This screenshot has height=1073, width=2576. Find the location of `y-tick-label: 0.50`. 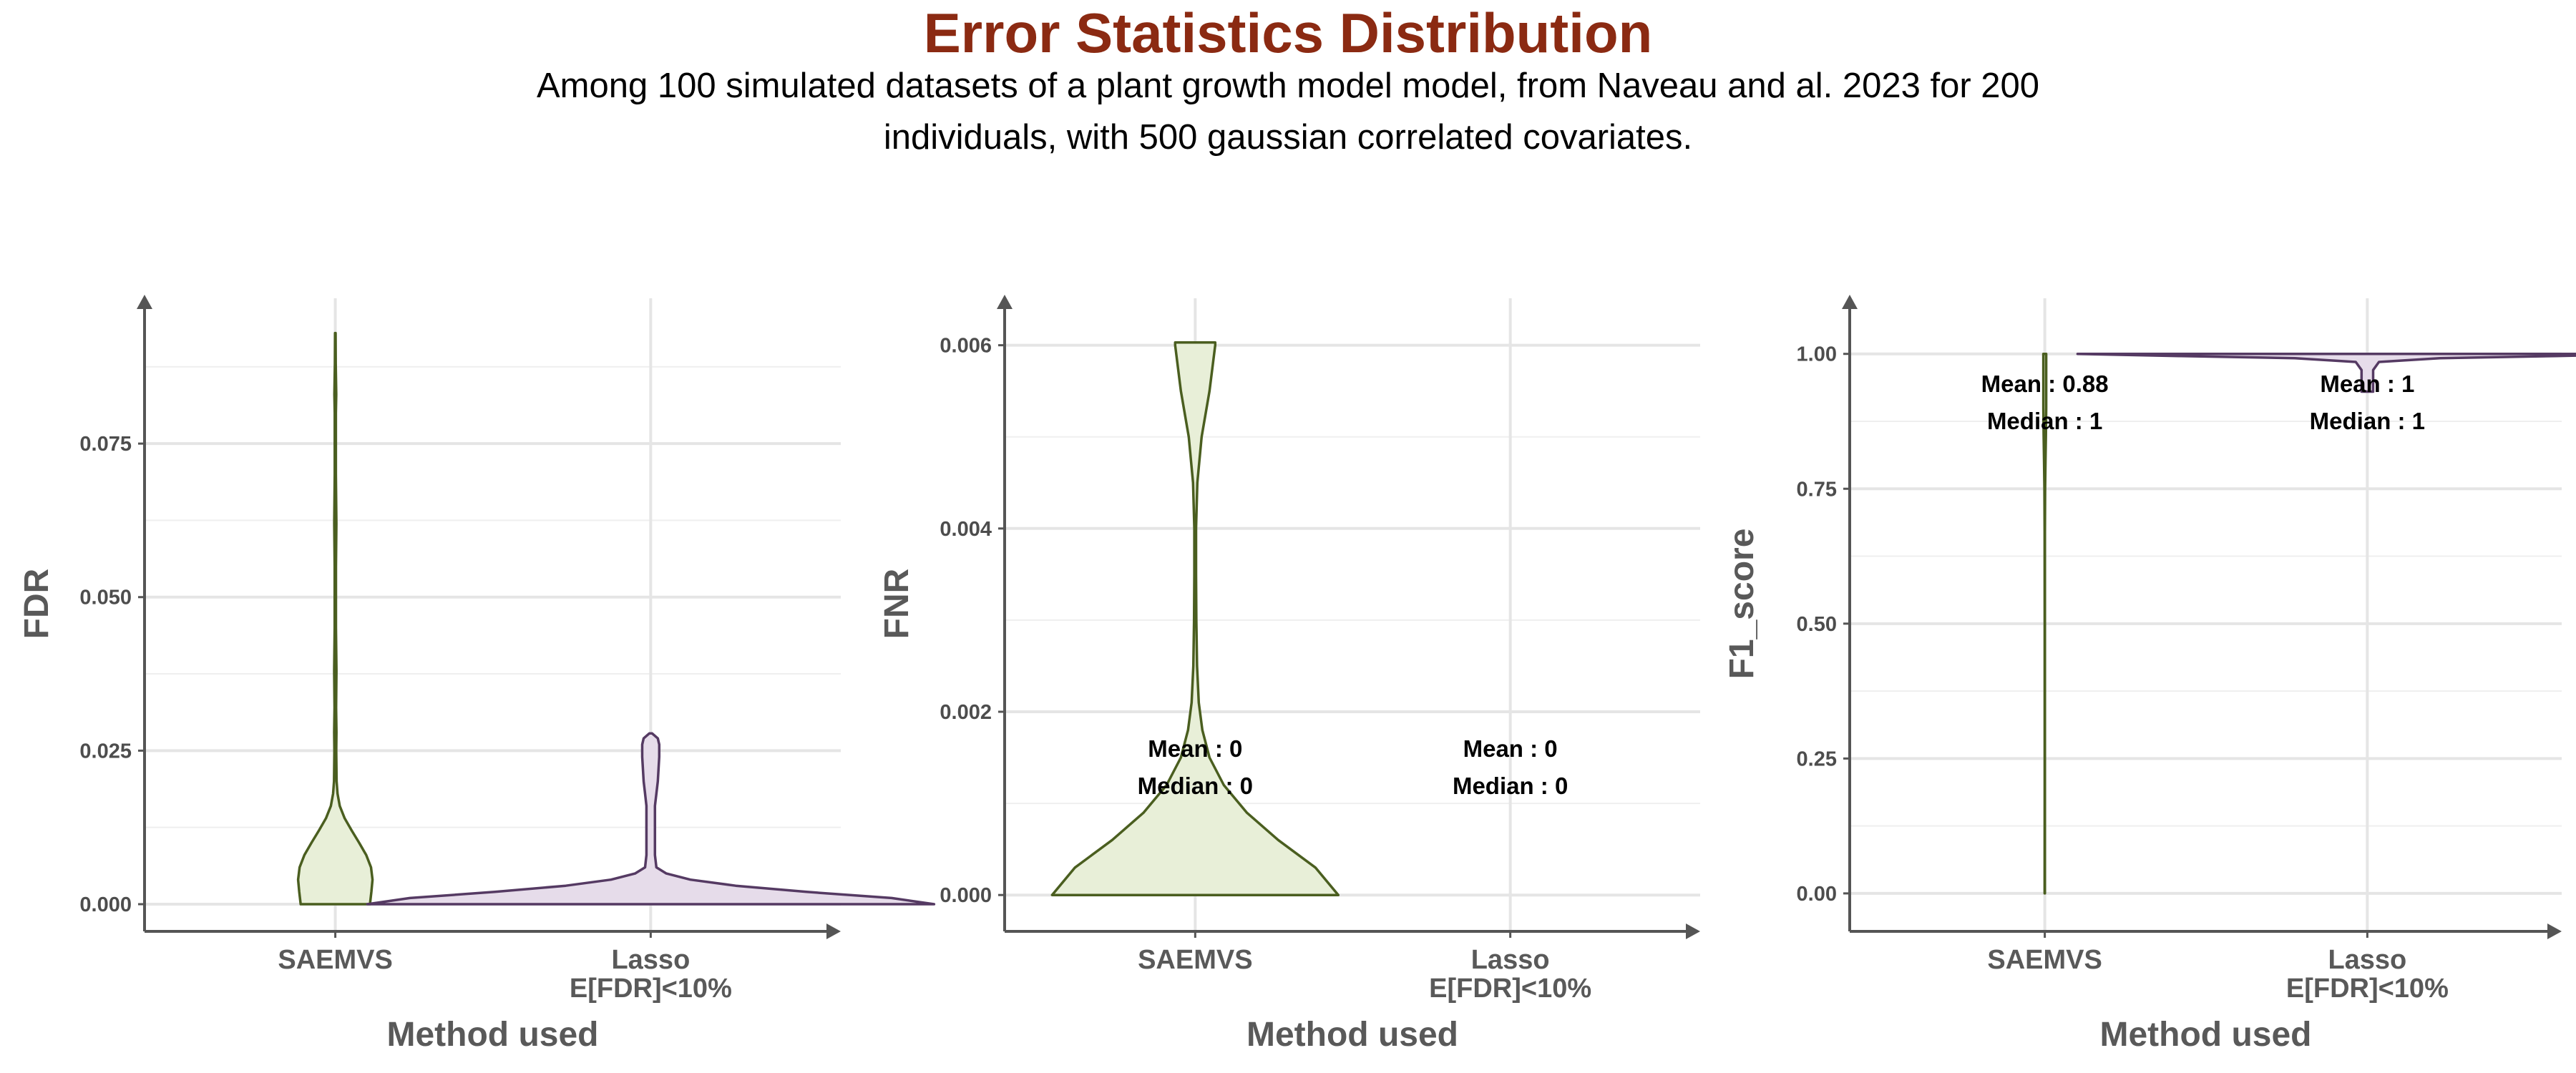

y-tick-label: 0.50 is located at coordinates (1817, 624).